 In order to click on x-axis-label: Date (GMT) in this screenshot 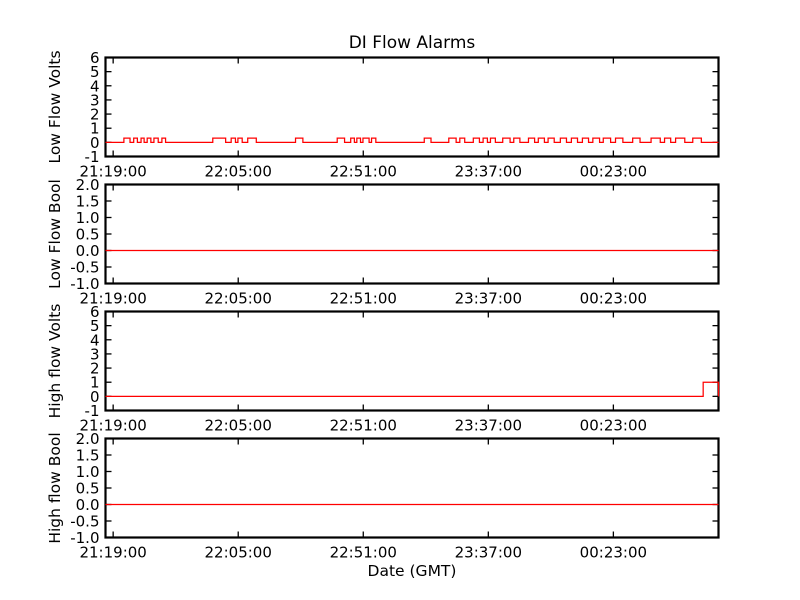, I will do `click(412, 571)`.